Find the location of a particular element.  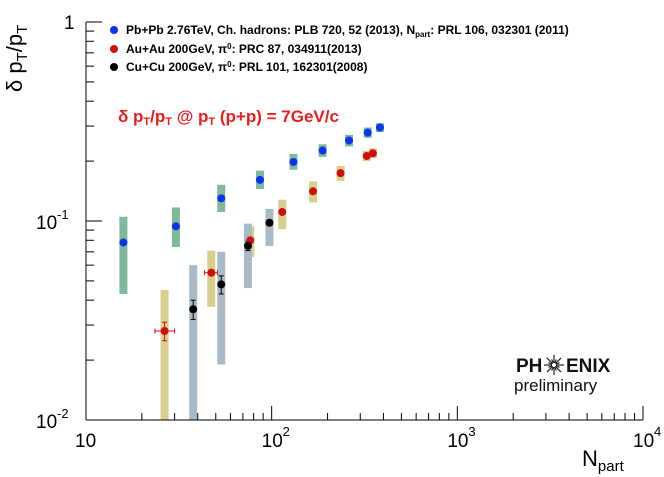

logo-text-right: ENIX is located at coordinates (588, 366).